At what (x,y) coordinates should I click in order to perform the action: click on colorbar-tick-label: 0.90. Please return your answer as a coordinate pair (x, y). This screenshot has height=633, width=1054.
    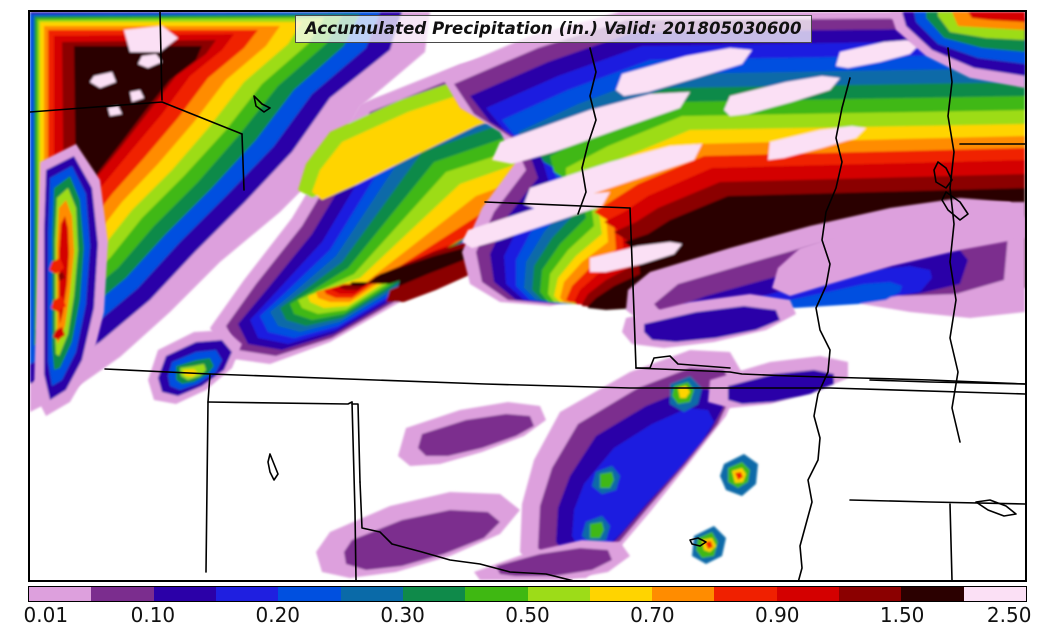
    Looking at the image, I should click on (777, 615).